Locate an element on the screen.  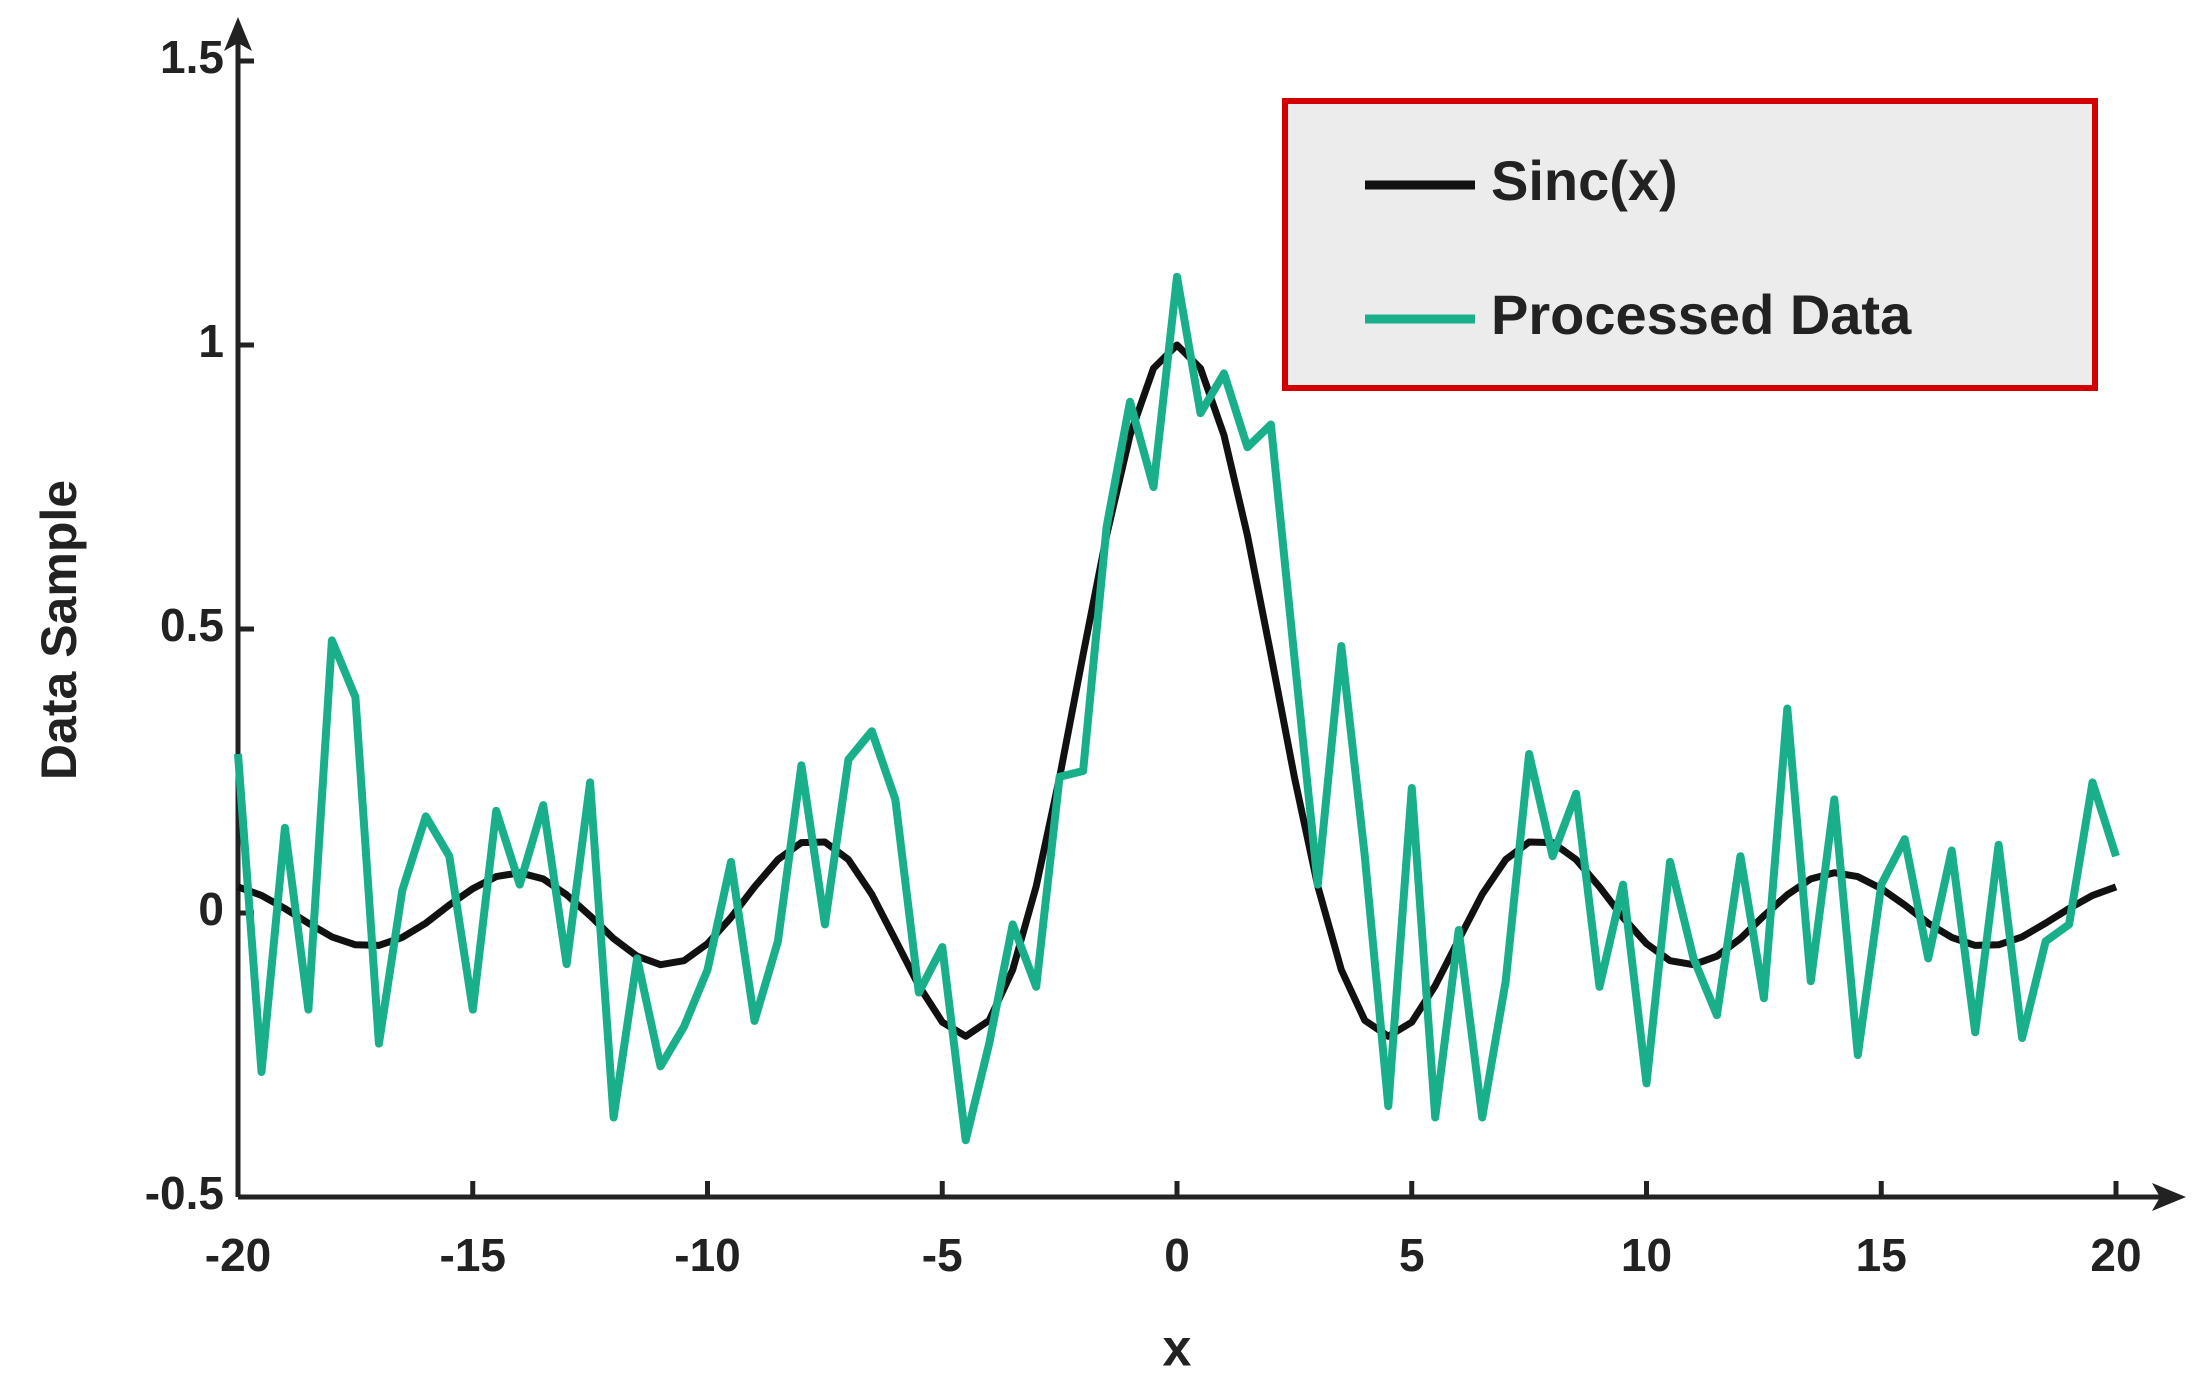
x-tick-label: -20 is located at coordinates (238, 1255).